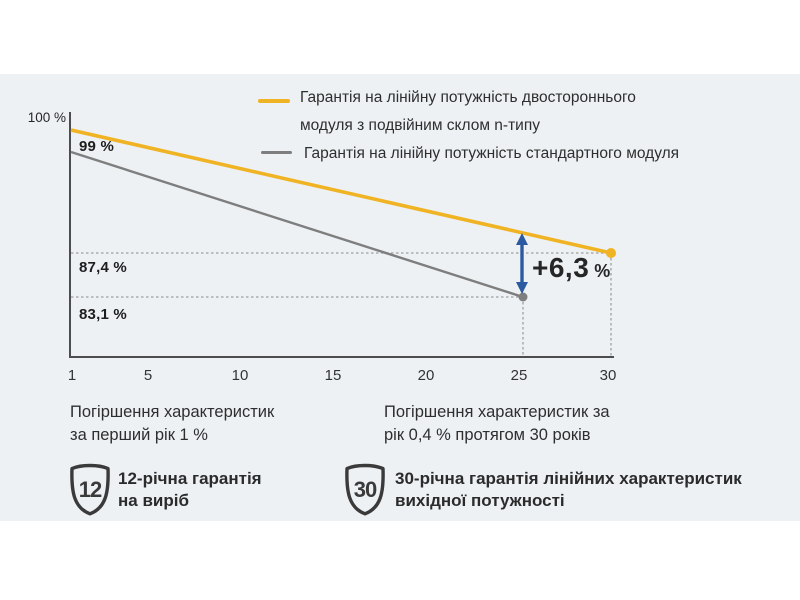 The image size is (800, 600). Describe the element at coordinates (240, 375) in the screenshot. I see `x-tick-10: 10` at that location.